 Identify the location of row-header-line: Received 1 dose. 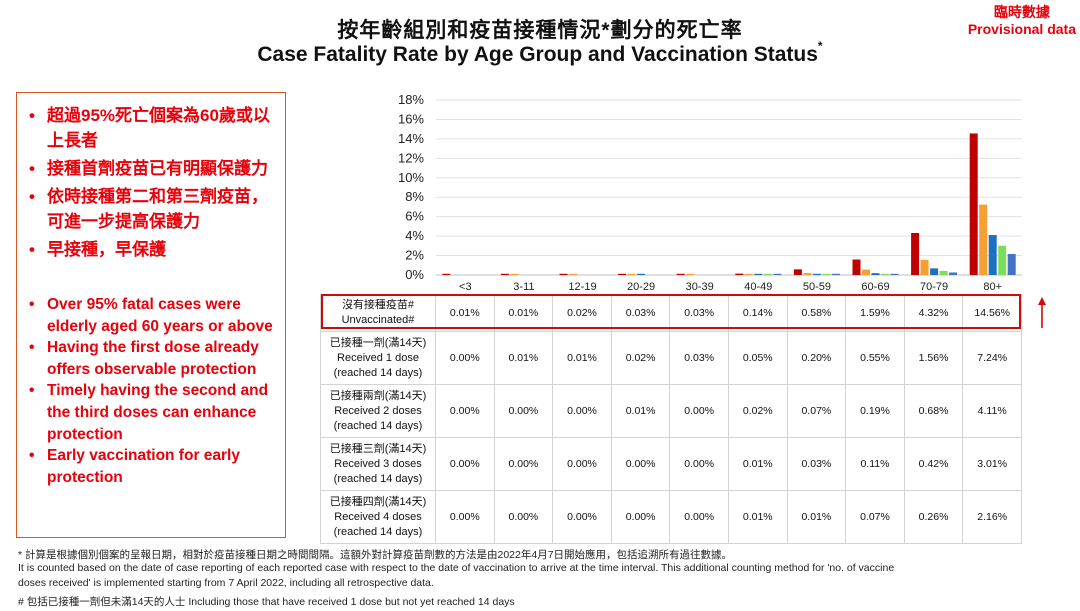
(378, 357).